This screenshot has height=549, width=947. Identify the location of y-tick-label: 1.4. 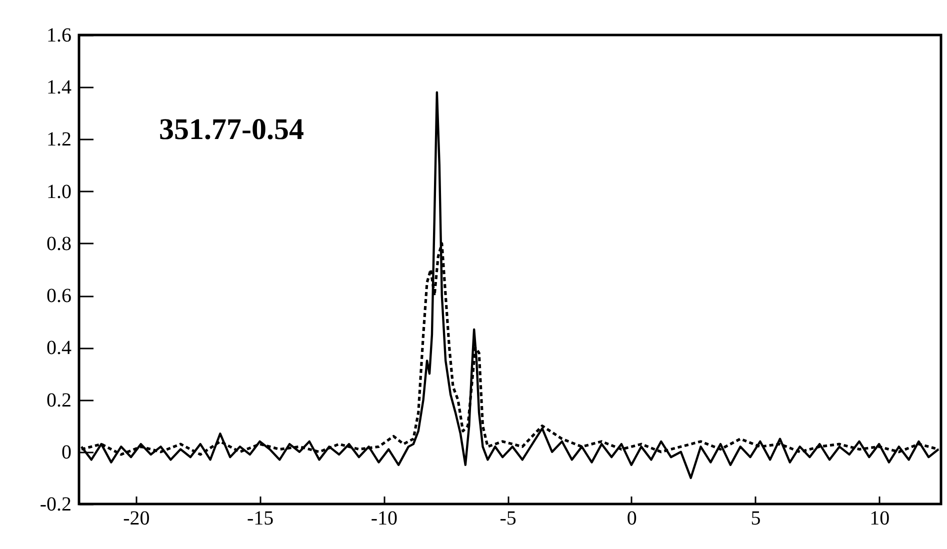
(59, 87).